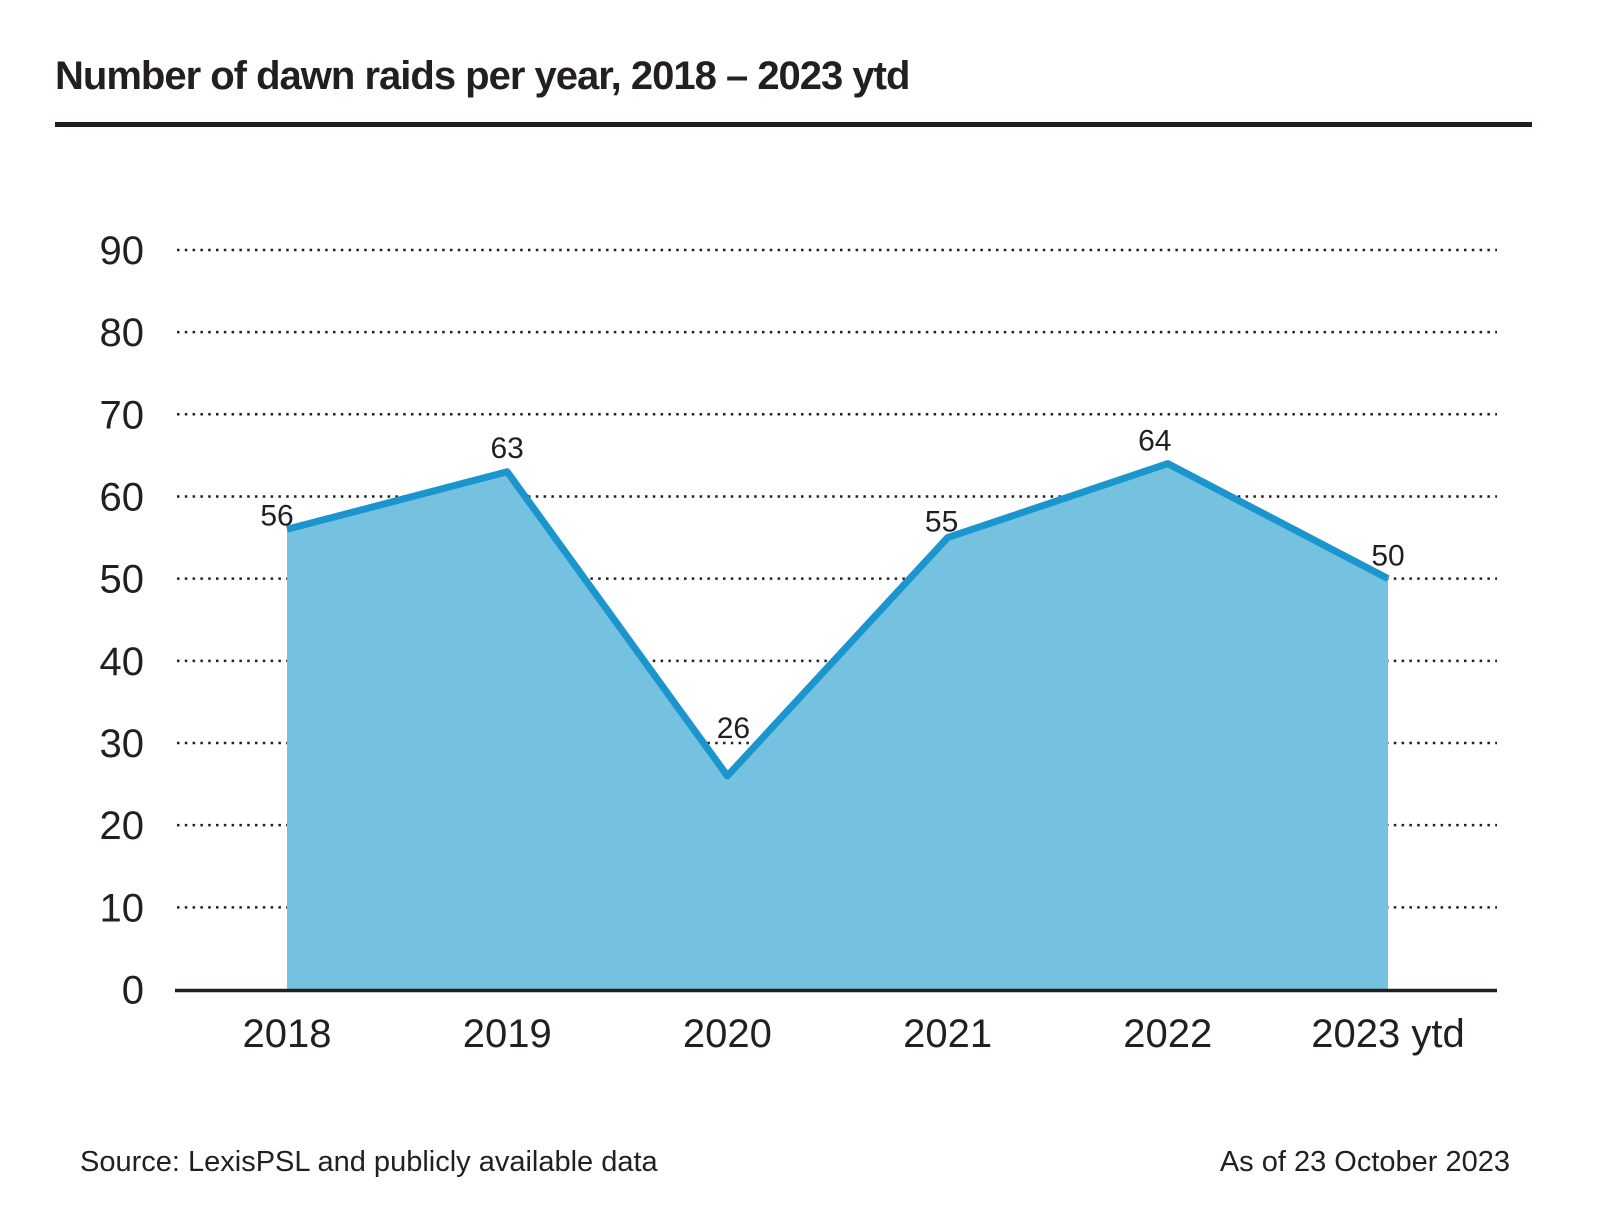 The height and width of the screenshot is (1209, 1600). I want to click on y-tick-label-40: 40, so click(122, 662).